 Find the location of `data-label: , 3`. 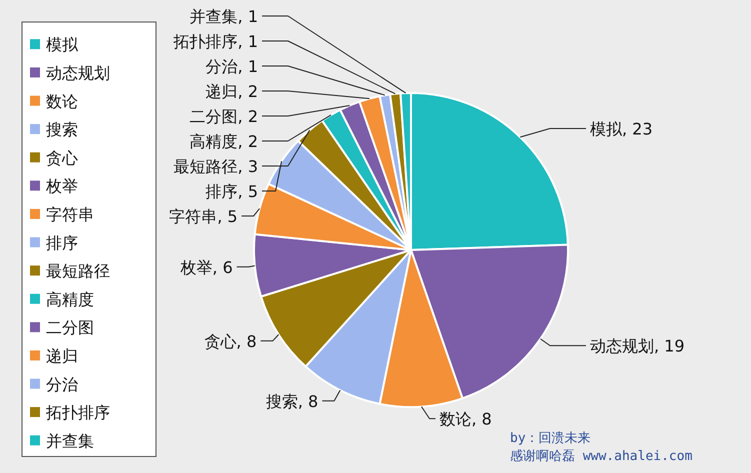

data-label: , 3 is located at coordinates (248, 166).